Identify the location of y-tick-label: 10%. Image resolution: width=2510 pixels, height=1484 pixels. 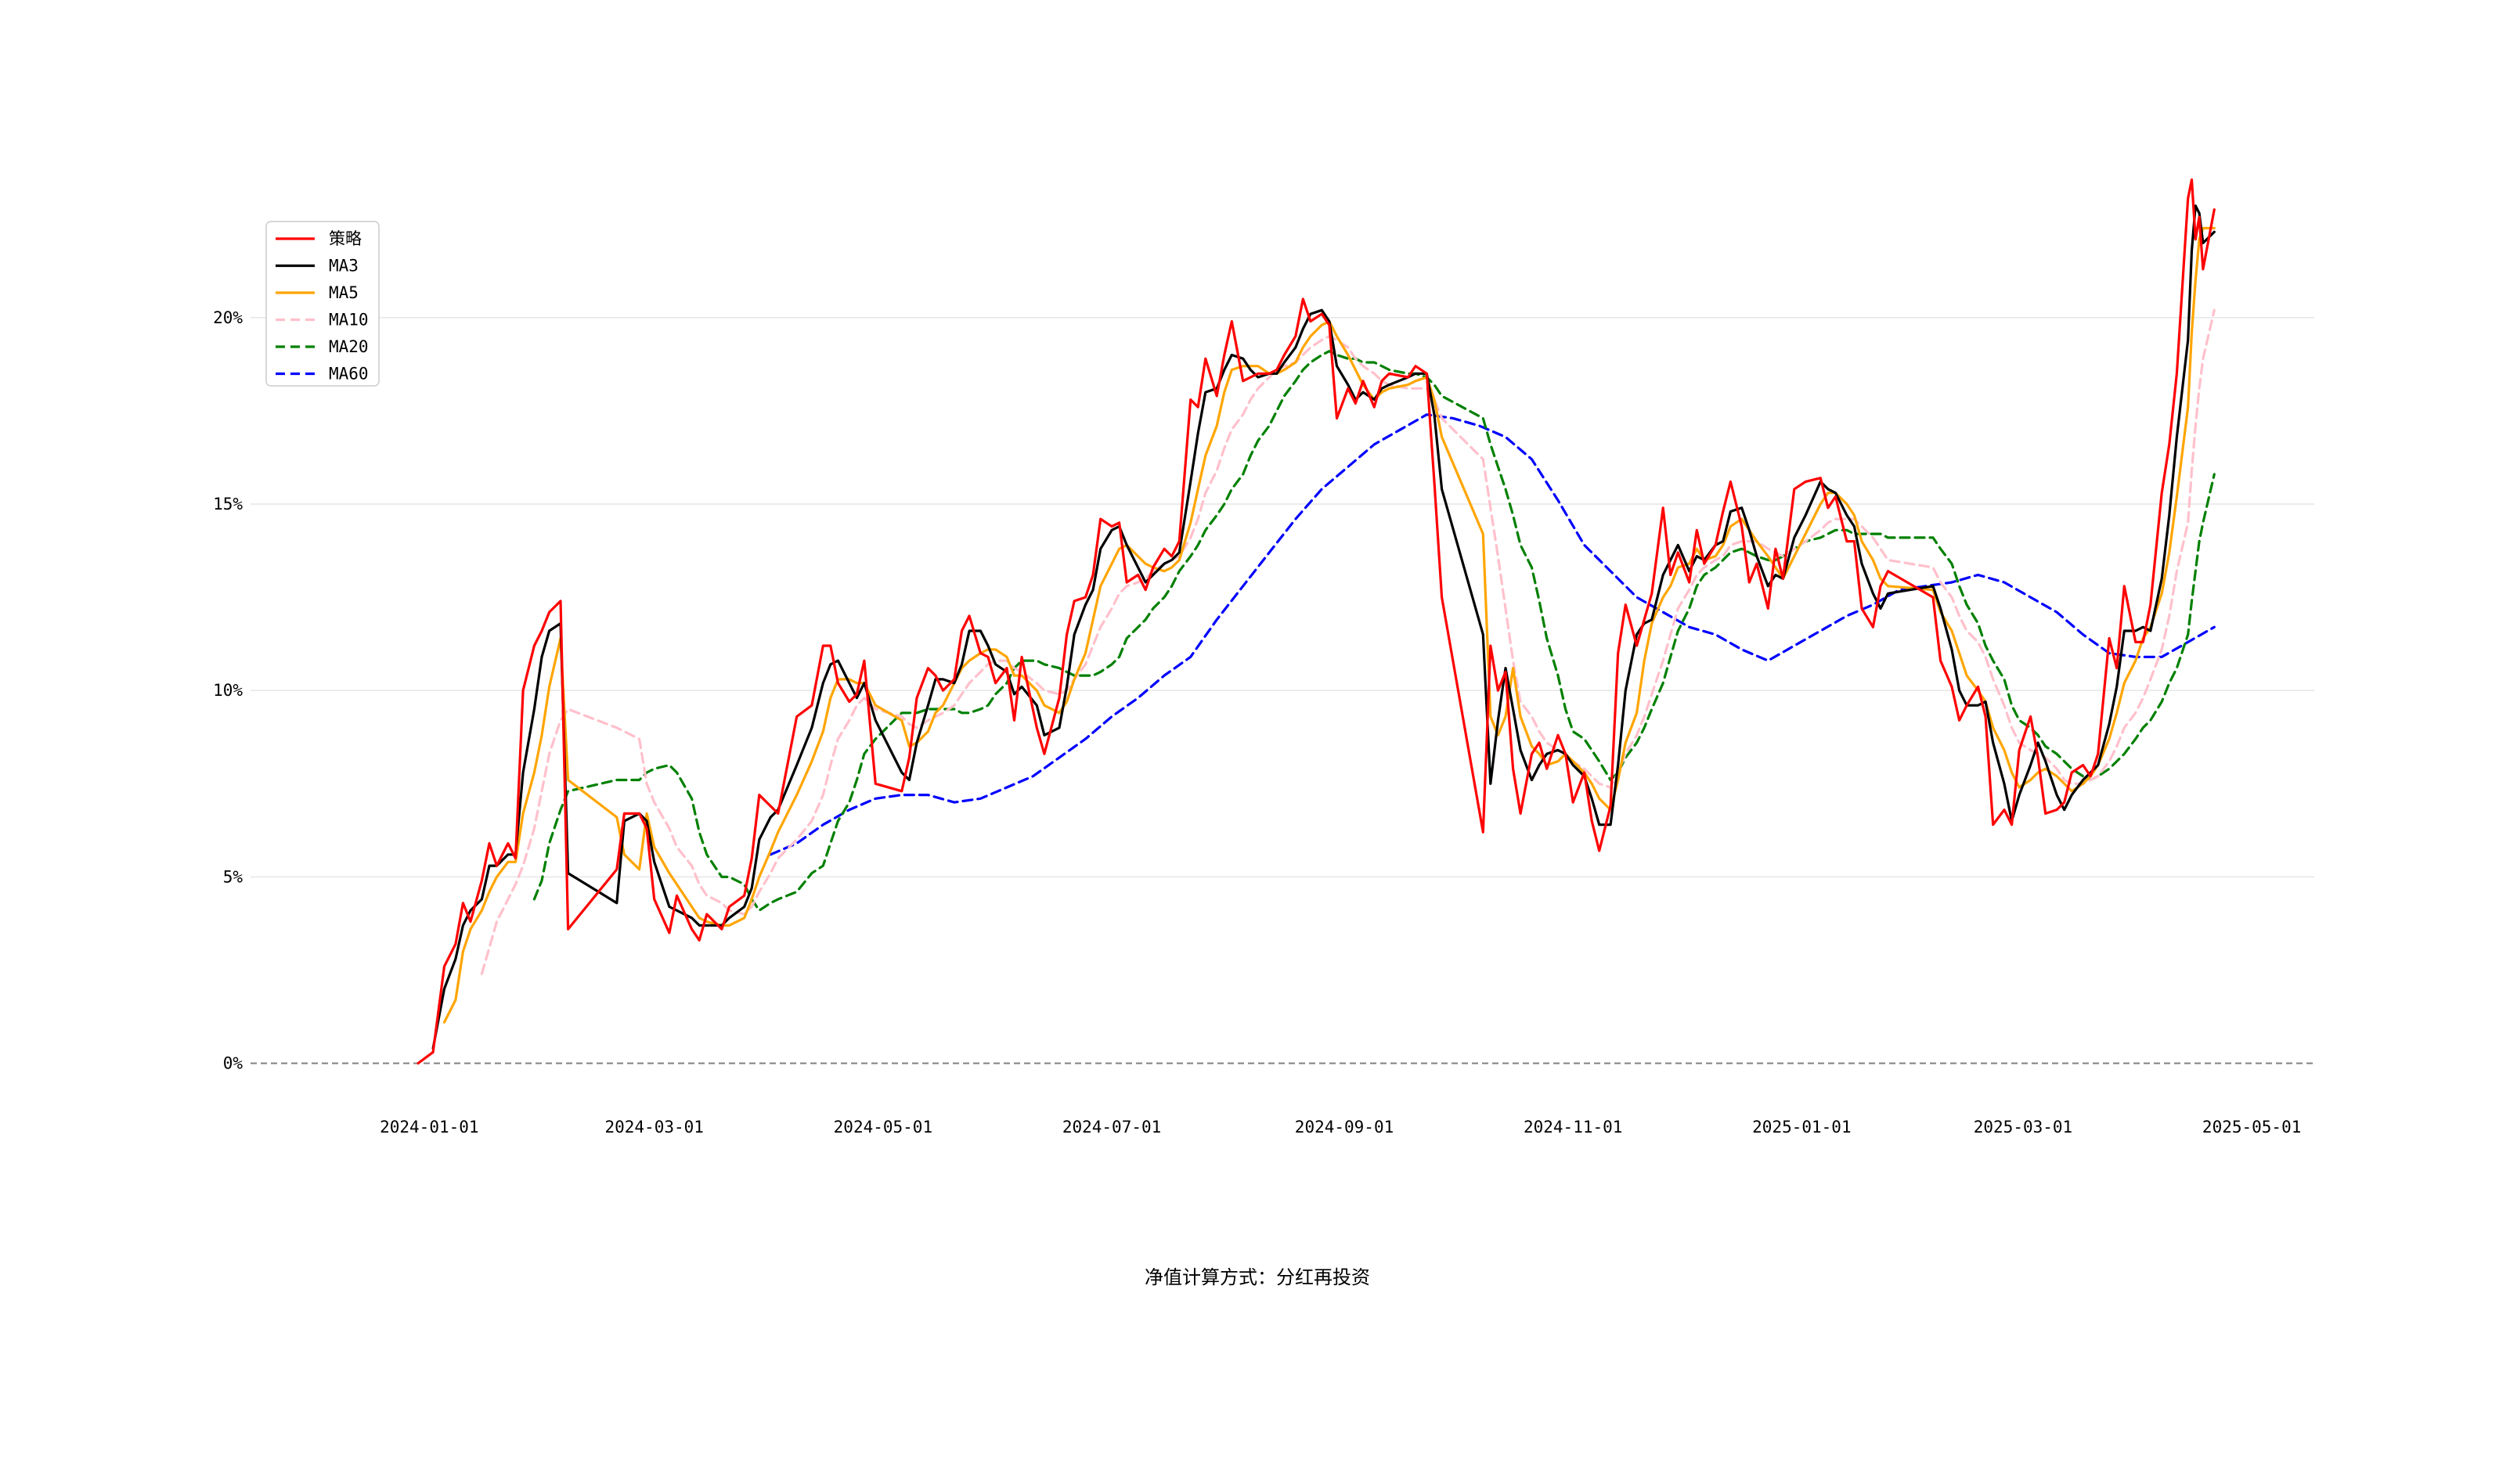
(228, 690).